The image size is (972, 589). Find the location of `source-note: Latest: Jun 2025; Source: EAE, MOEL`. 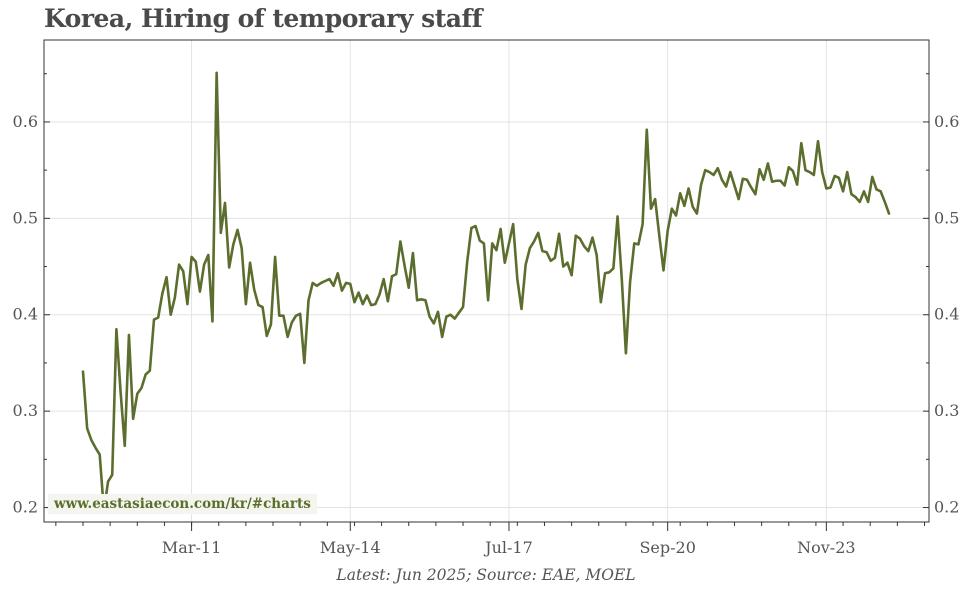

source-note: Latest: Jun 2025; Source: EAE, MOEL is located at coordinates (486, 575).